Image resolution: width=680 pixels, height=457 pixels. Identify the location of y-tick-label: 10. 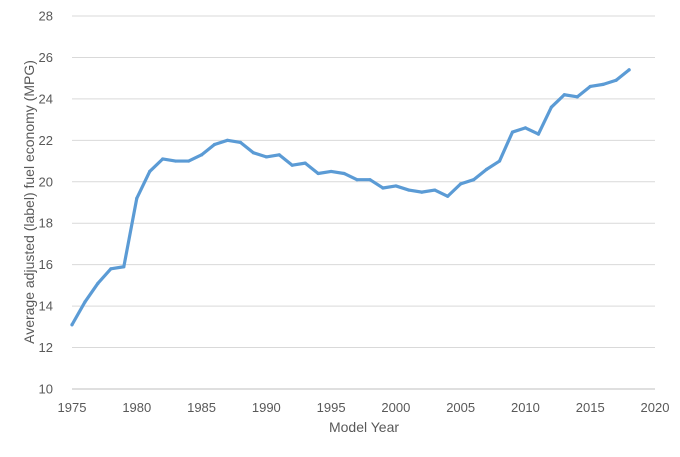
(46, 389).